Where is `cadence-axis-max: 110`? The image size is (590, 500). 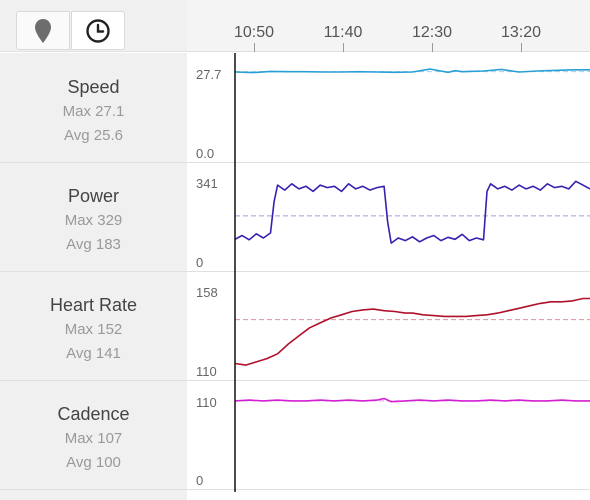 cadence-axis-max: 110 is located at coordinates (206, 402).